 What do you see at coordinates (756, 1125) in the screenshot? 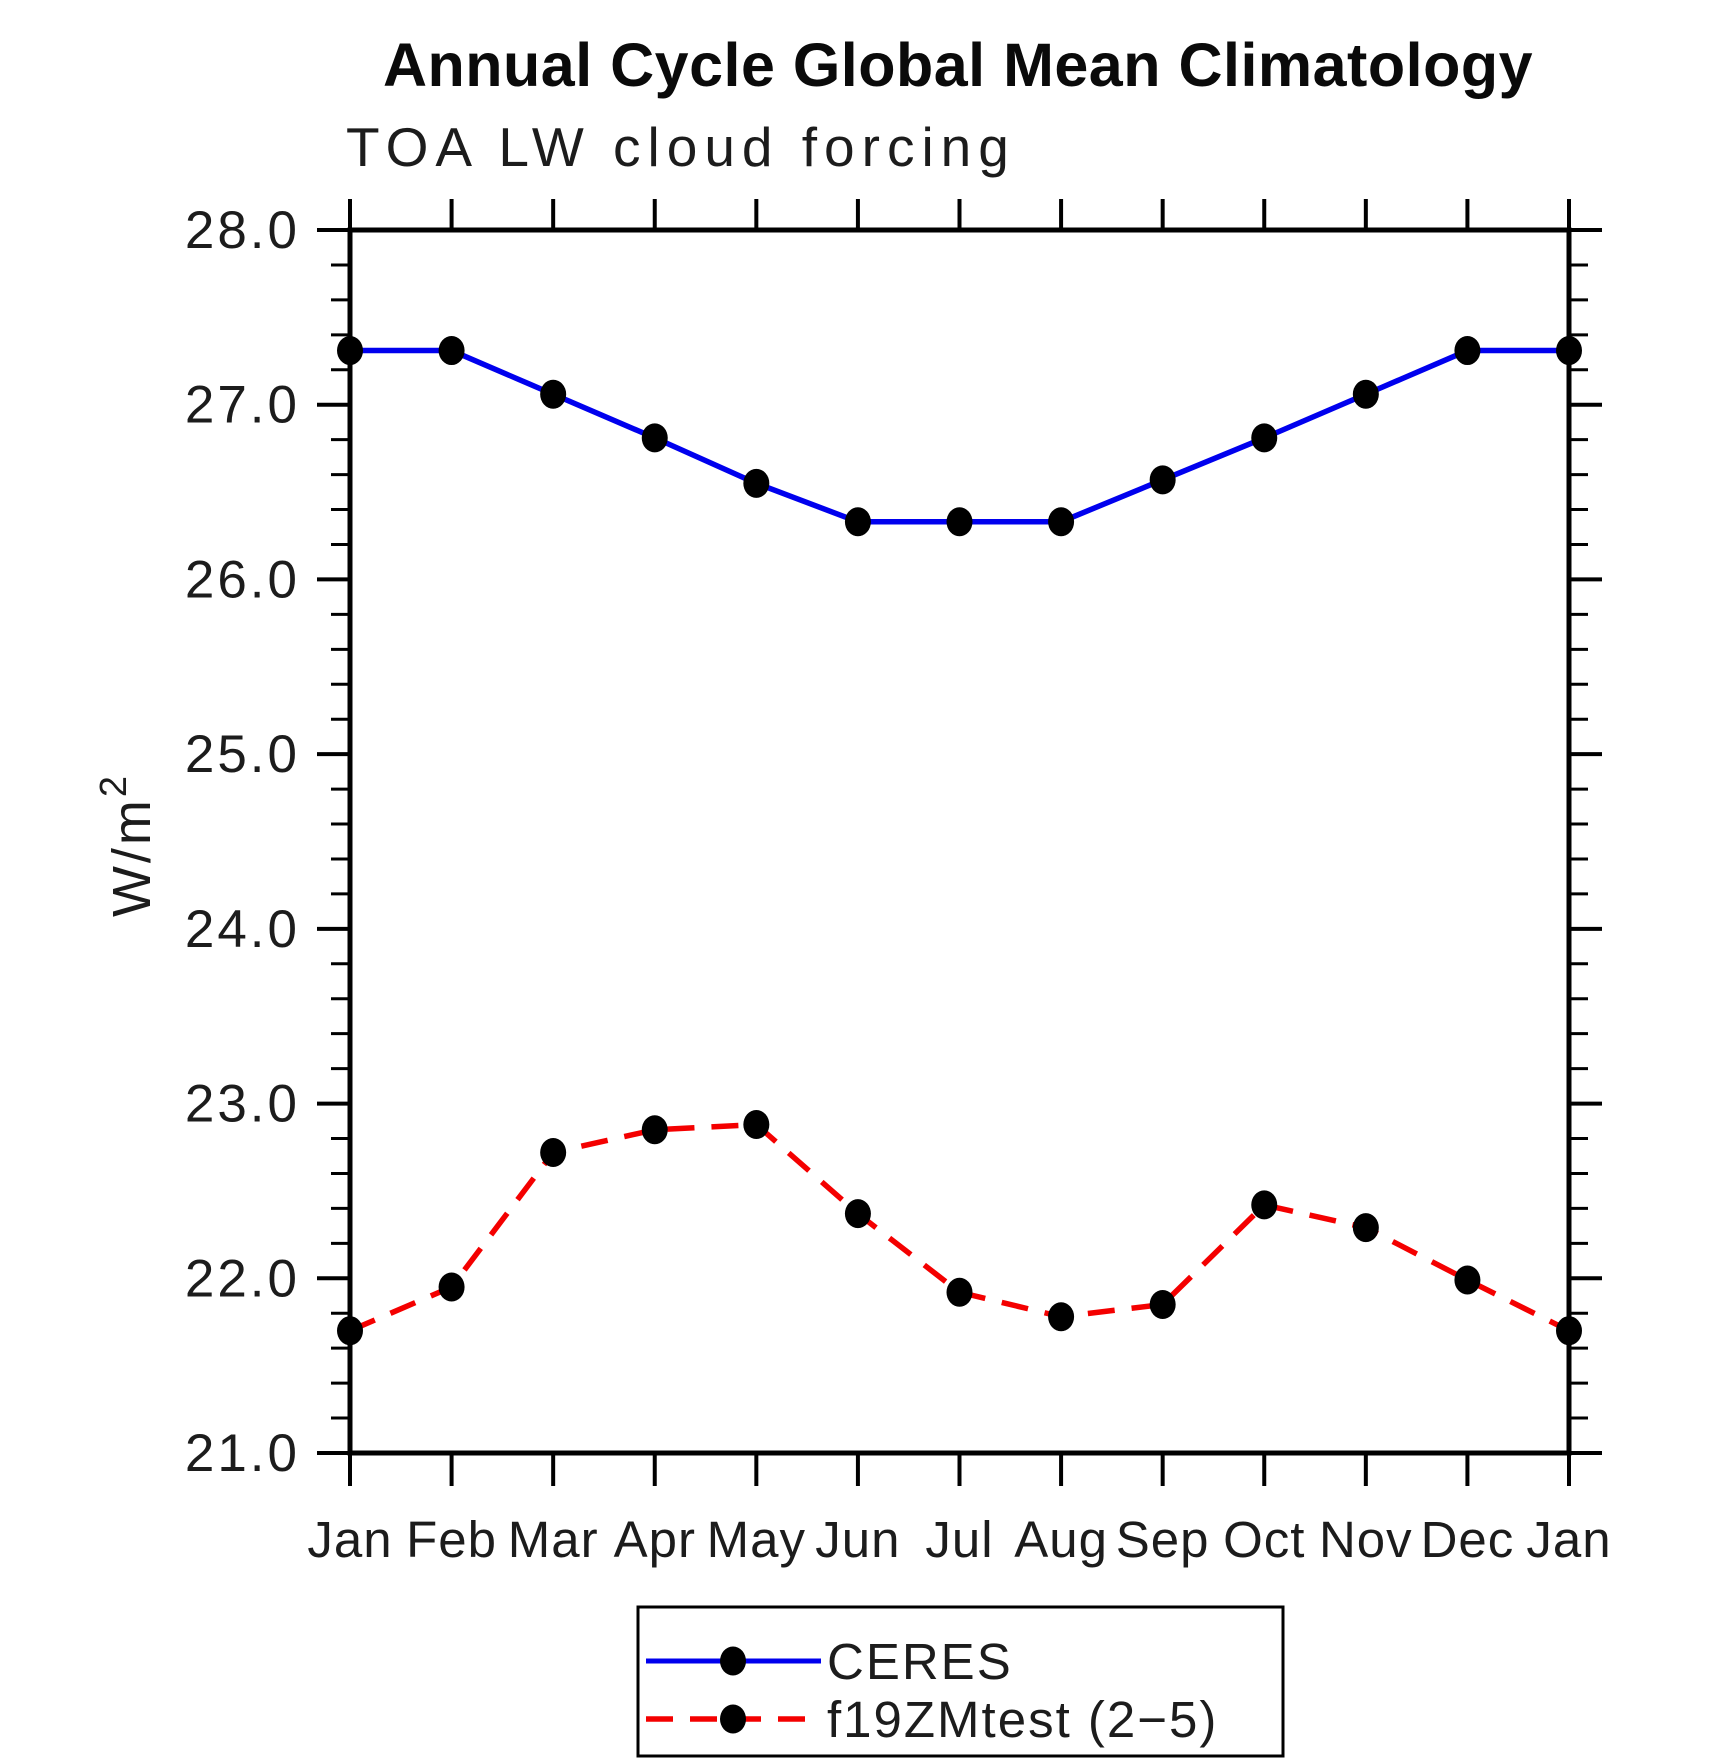
I see `data-point-marker-f19zmtest-may` at bounding box center [756, 1125].